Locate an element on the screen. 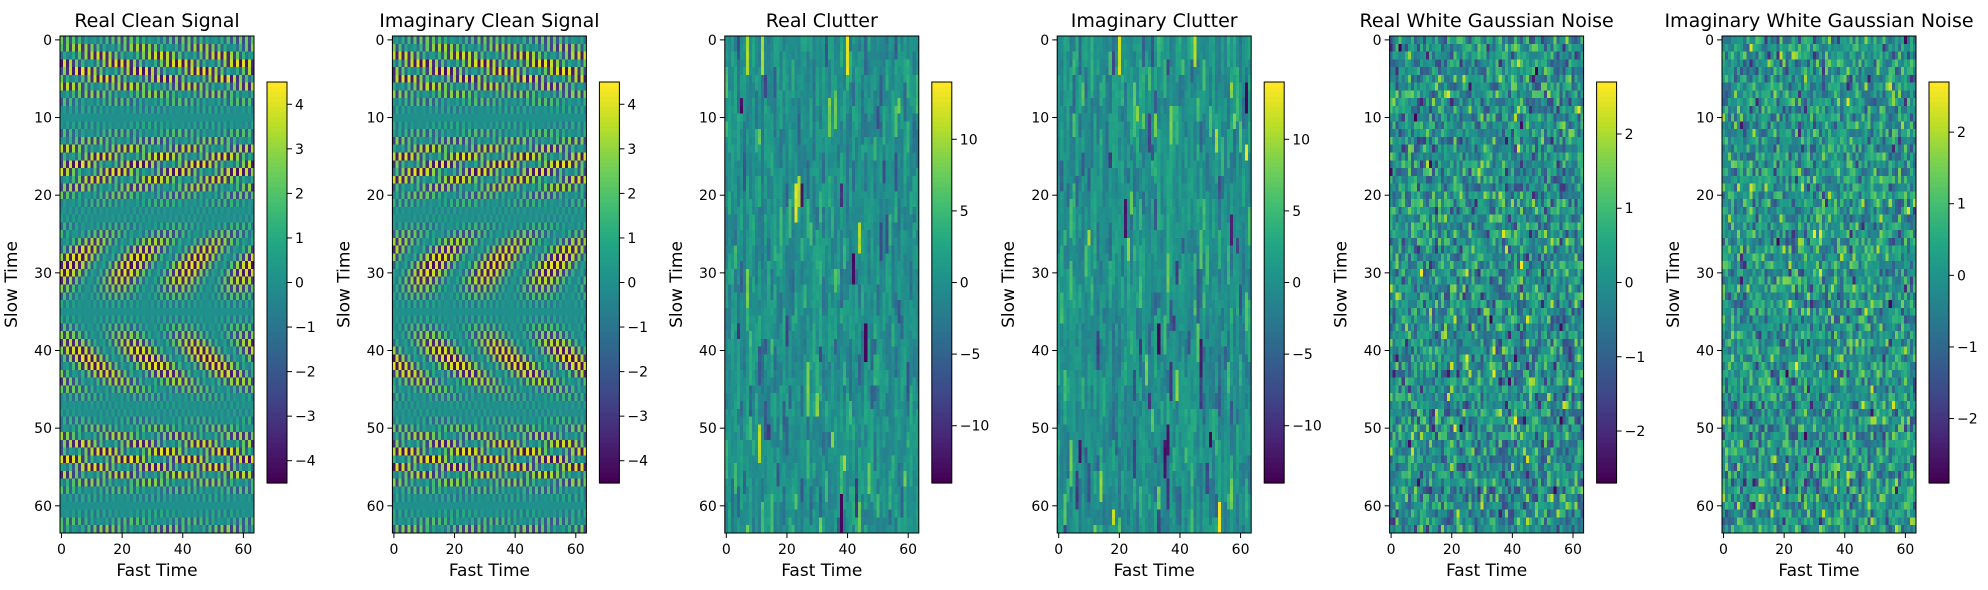  x-tick-label: 60 is located at coordinates (243, 550).